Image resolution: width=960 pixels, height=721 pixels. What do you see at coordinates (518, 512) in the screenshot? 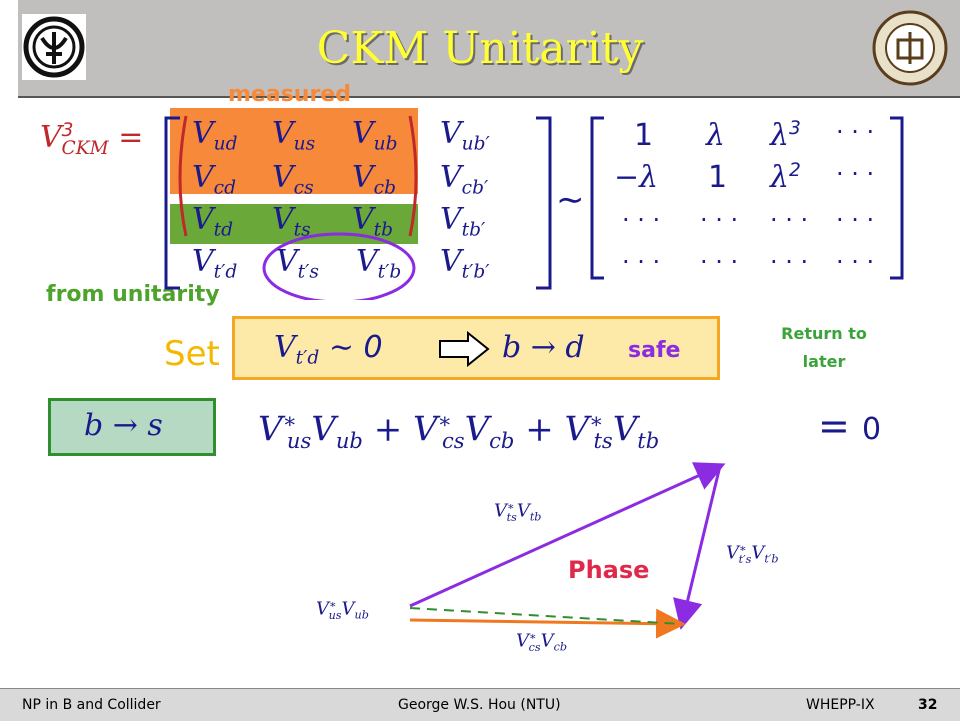
I see `vts-vtb-label: V∗tsVtb` at bounding box center [518, 512].